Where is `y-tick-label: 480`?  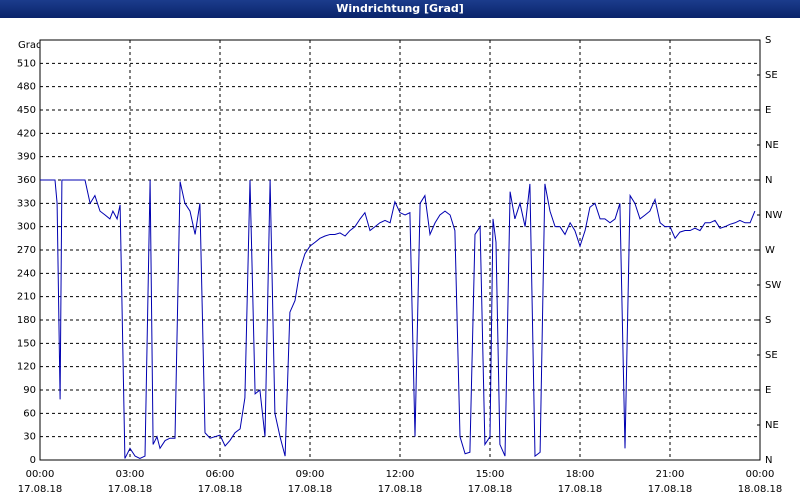
y-tick-label: 480 is located at coordinates (26, 87).